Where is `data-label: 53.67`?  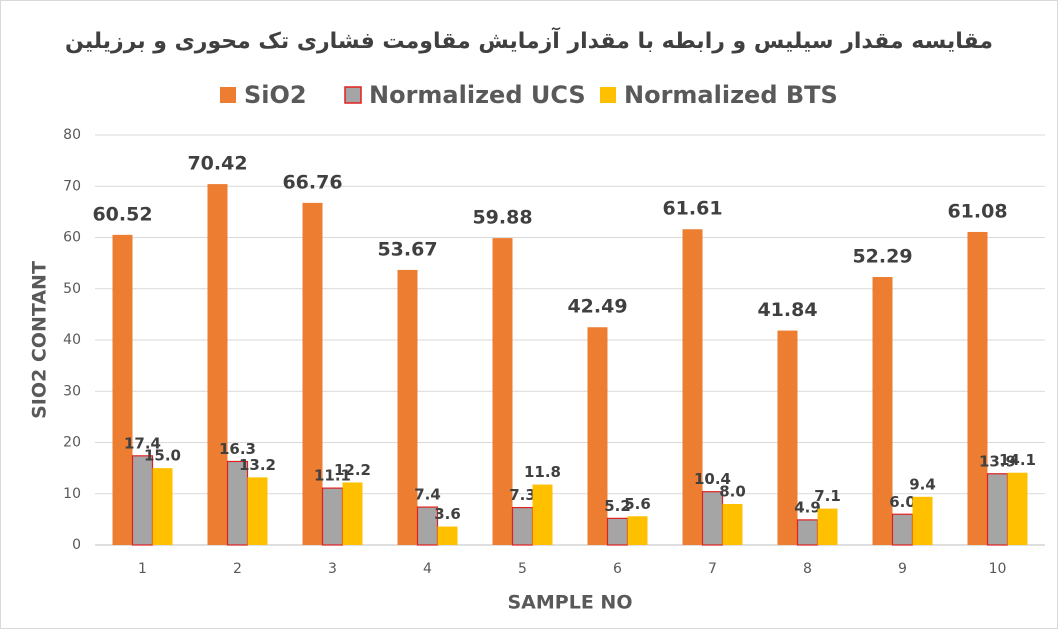
data-label: 53.67 is located at coordinates (407, 249).